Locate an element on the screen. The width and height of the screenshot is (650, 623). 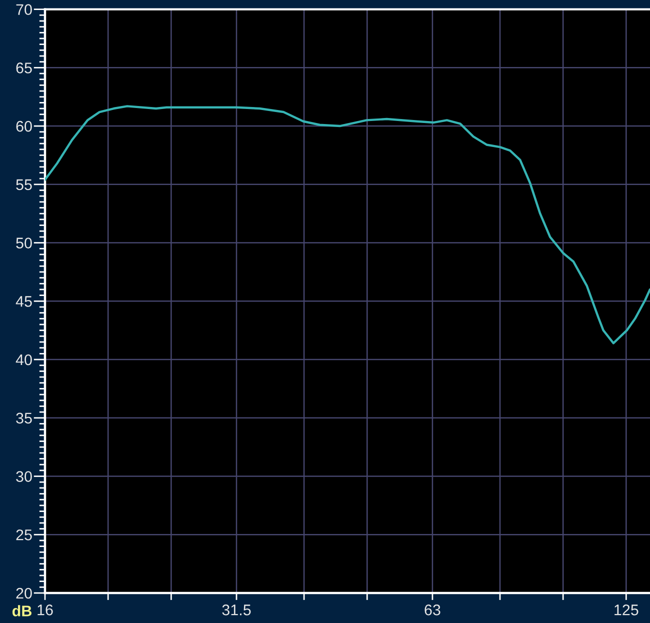
x-tick-label: 16 is located at coordinates (45, 610).